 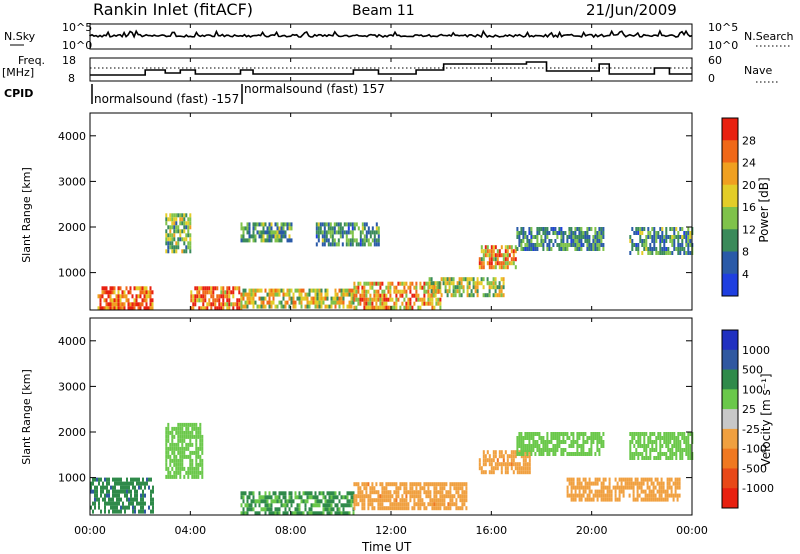 I want to click on time-tick-label: 16:00, so click(x=491, y=530).